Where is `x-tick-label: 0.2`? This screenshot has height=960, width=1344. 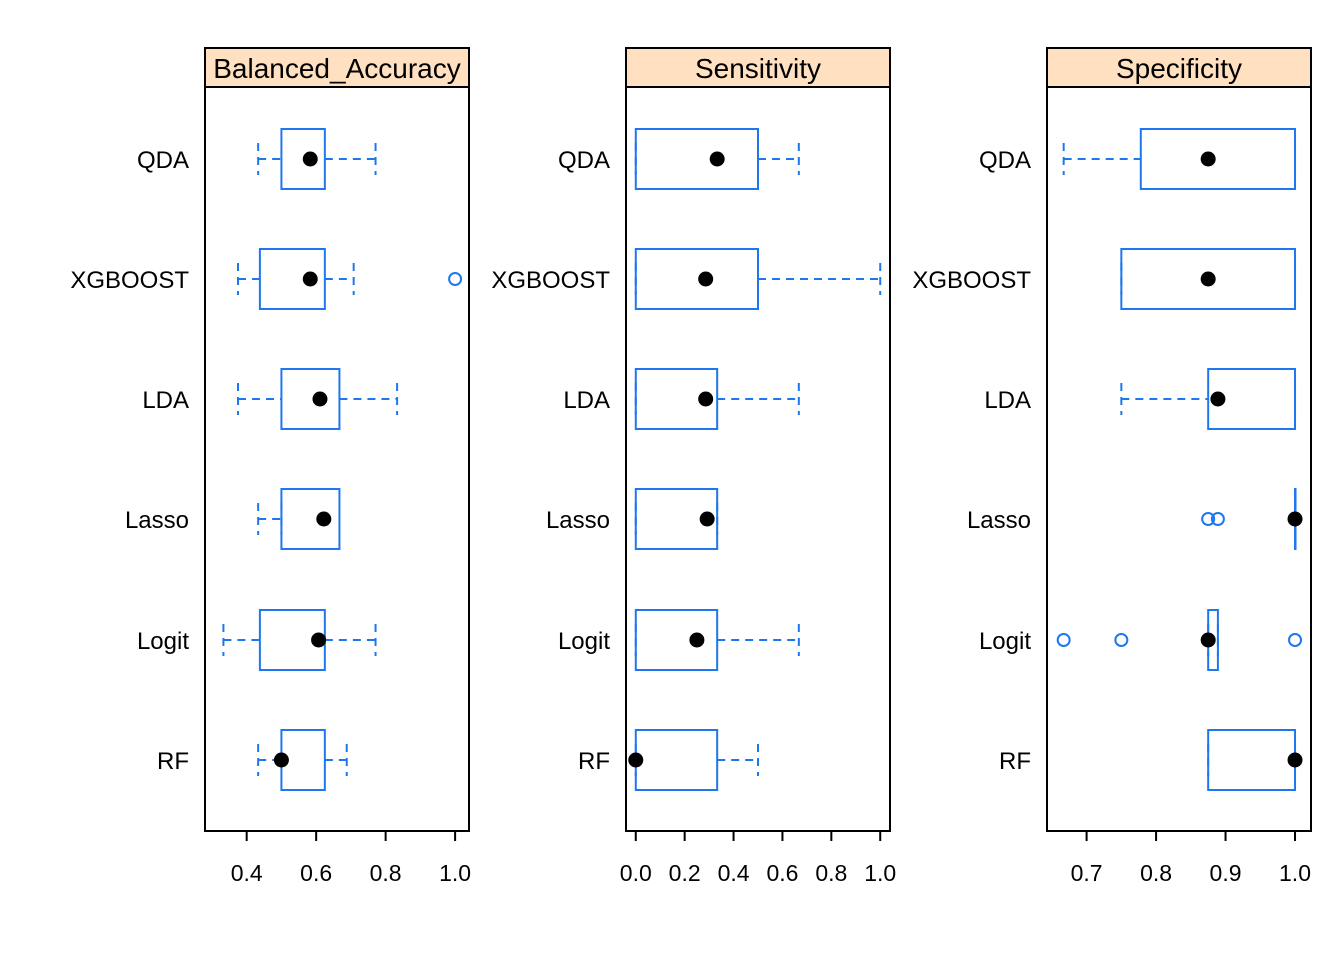
x-tick-label: 0.2 is located at coordinates (685, 873).